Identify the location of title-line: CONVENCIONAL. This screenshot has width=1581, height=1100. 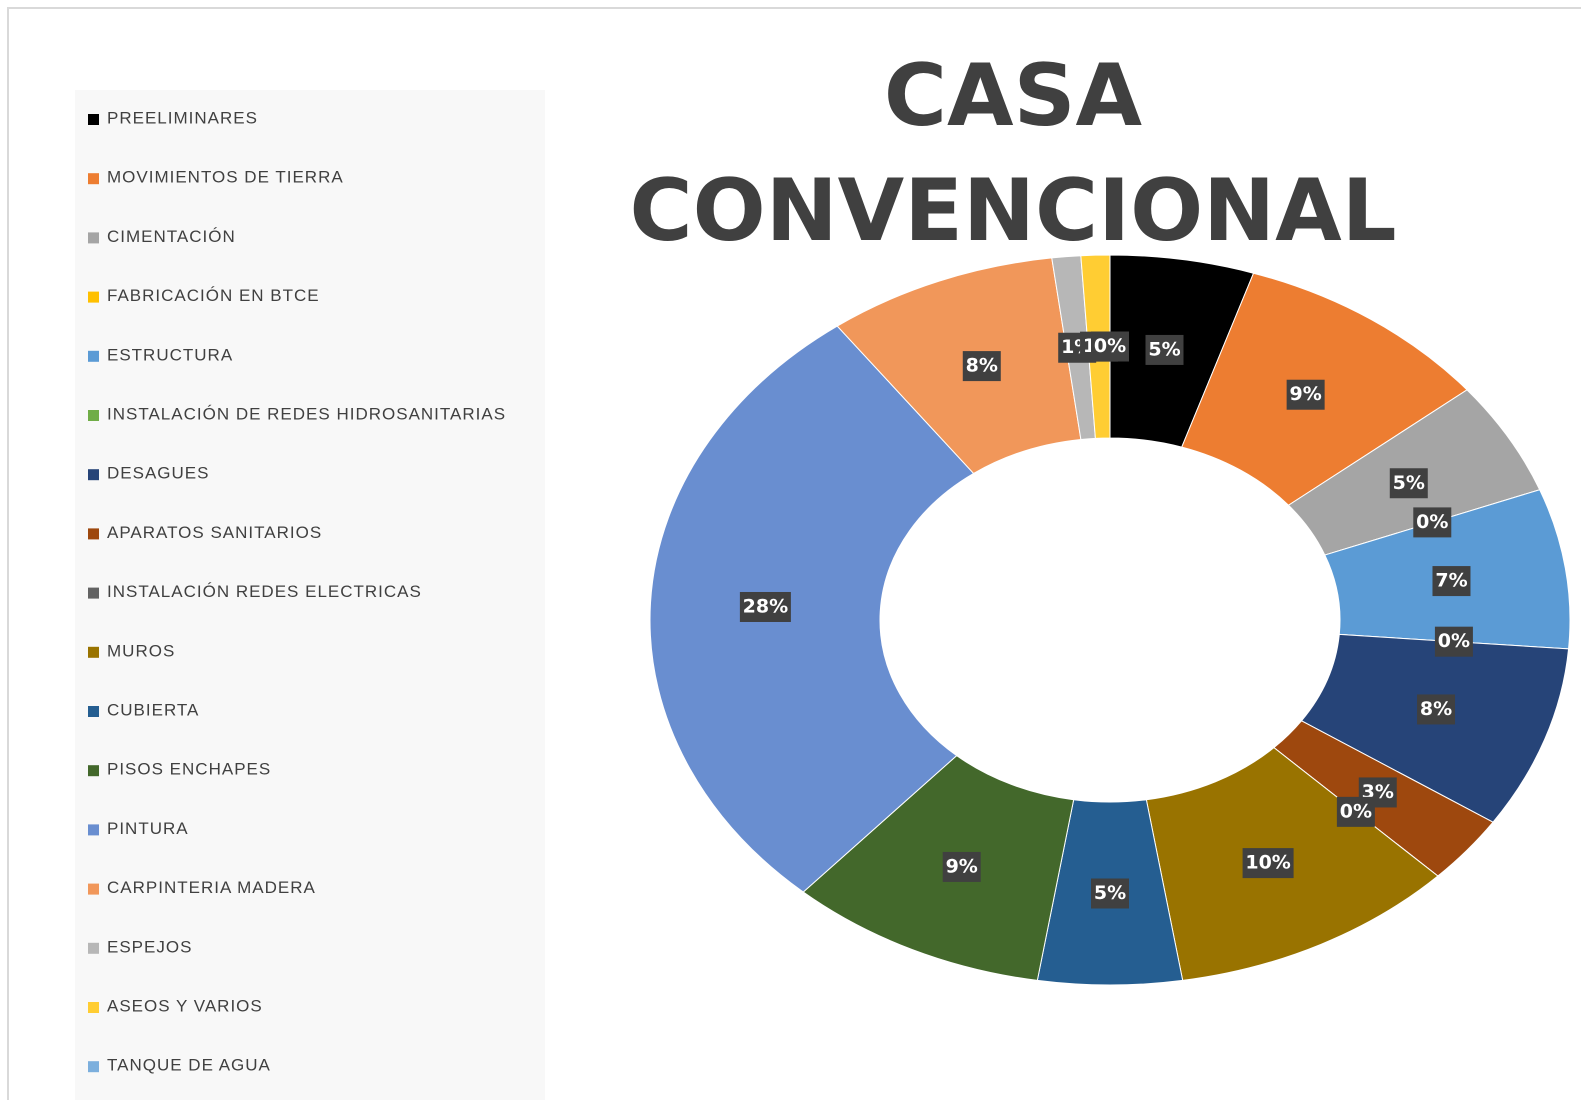
(1012, 211).